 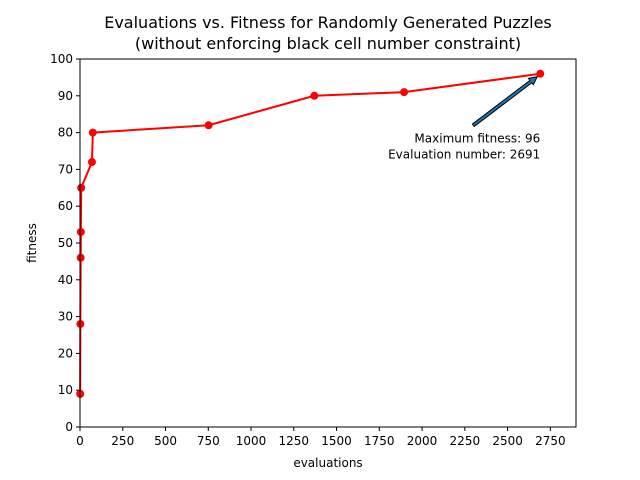 I want to click on y-tick-label: 10, so click(x=65, y=390).